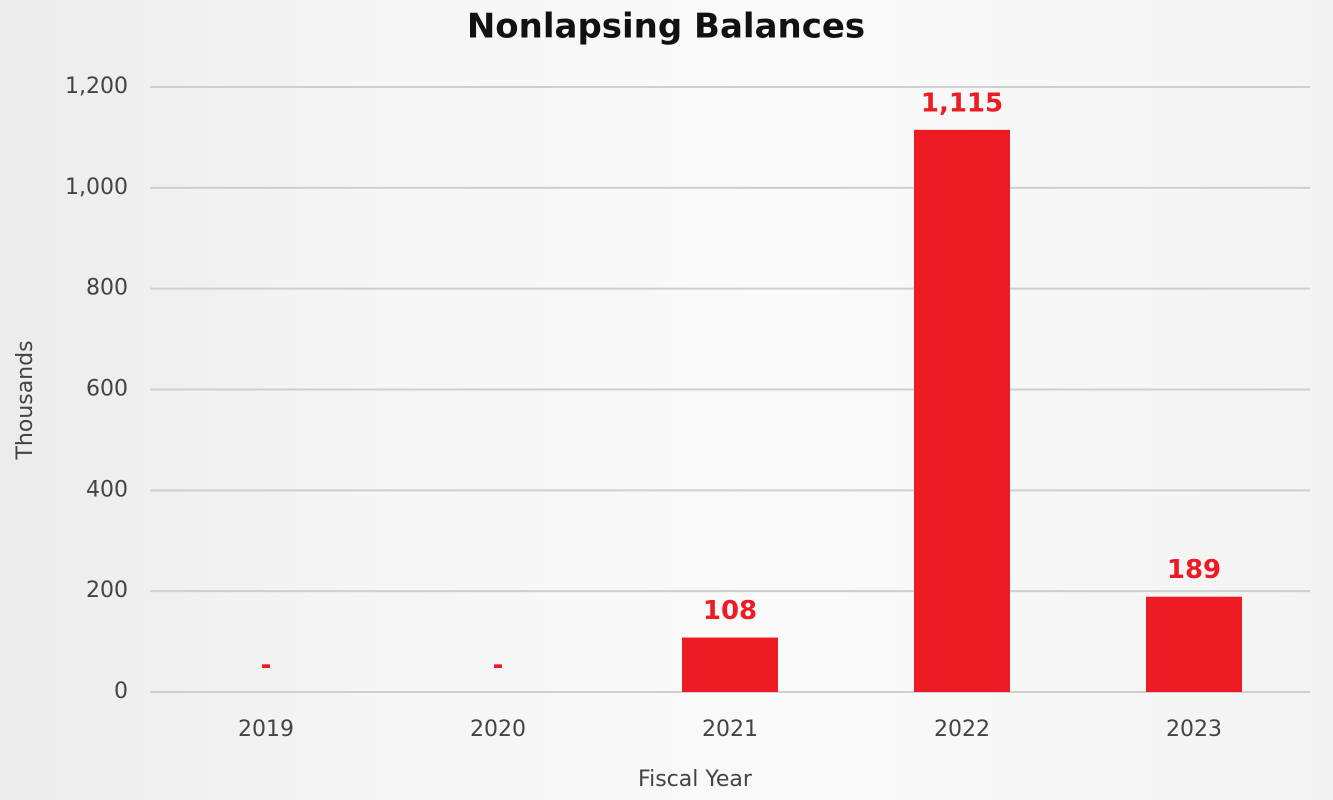 The width and height of the screenshot is (1333, 800). I want to click on value-label: 1,115, so click(962, 103).